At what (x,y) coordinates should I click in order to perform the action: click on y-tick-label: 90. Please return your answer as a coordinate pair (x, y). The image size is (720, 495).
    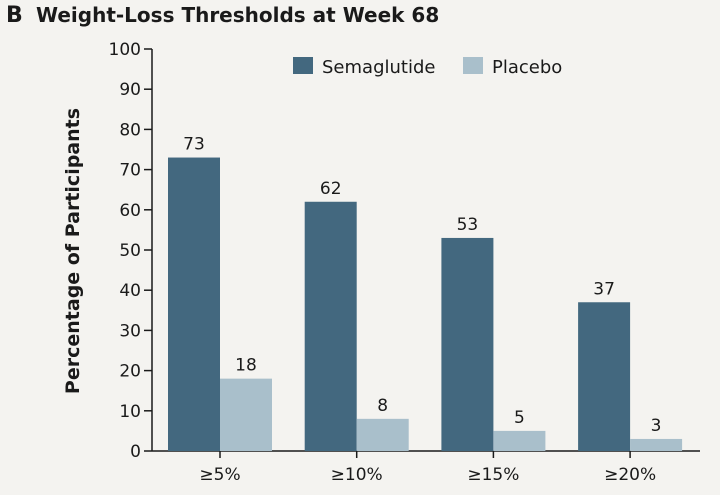
    Looking at the image, I should click on (130, 90).